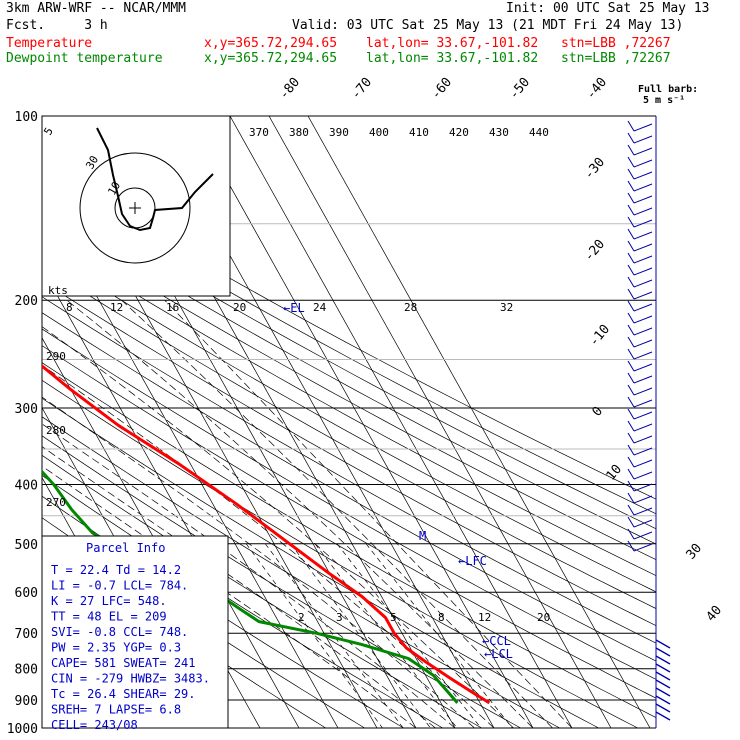 The image size is (740, 740). I want to click on hodograph-units: kts, so click(58, 290).